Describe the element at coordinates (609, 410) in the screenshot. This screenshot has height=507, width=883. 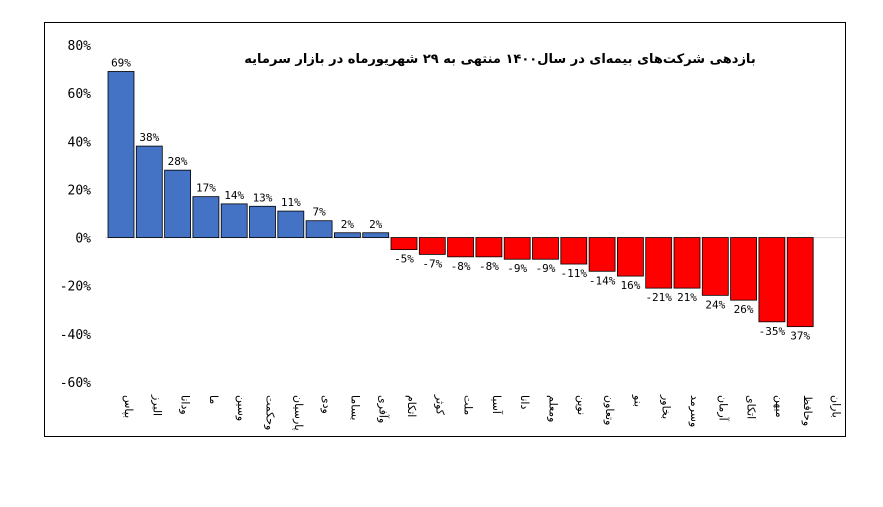
I see `category-label: وتعاون` at that location.